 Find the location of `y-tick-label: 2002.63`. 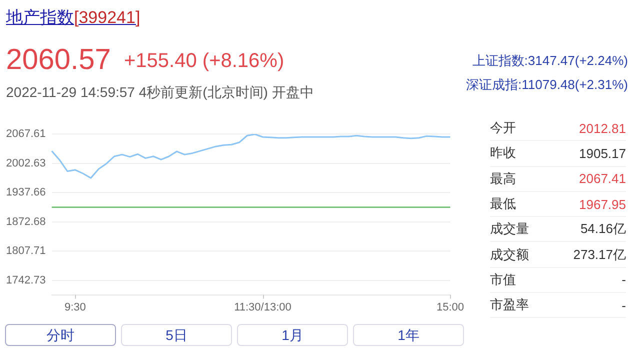

y-tick-label: 2002.63 is located at coordinates (26, 163).